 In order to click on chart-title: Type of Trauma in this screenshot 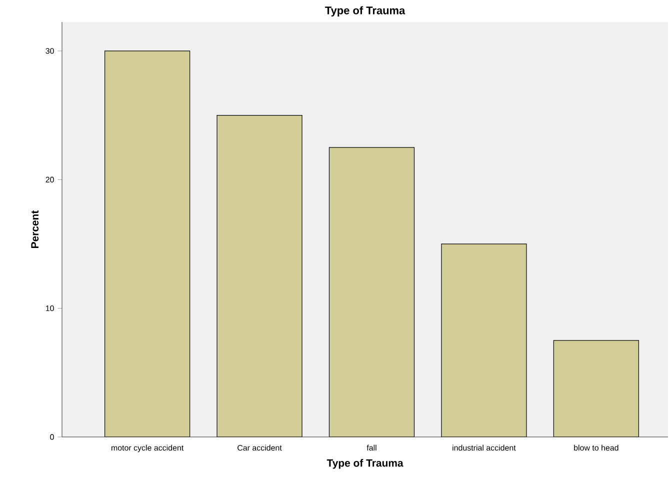, I will do `click(365, 11)`.